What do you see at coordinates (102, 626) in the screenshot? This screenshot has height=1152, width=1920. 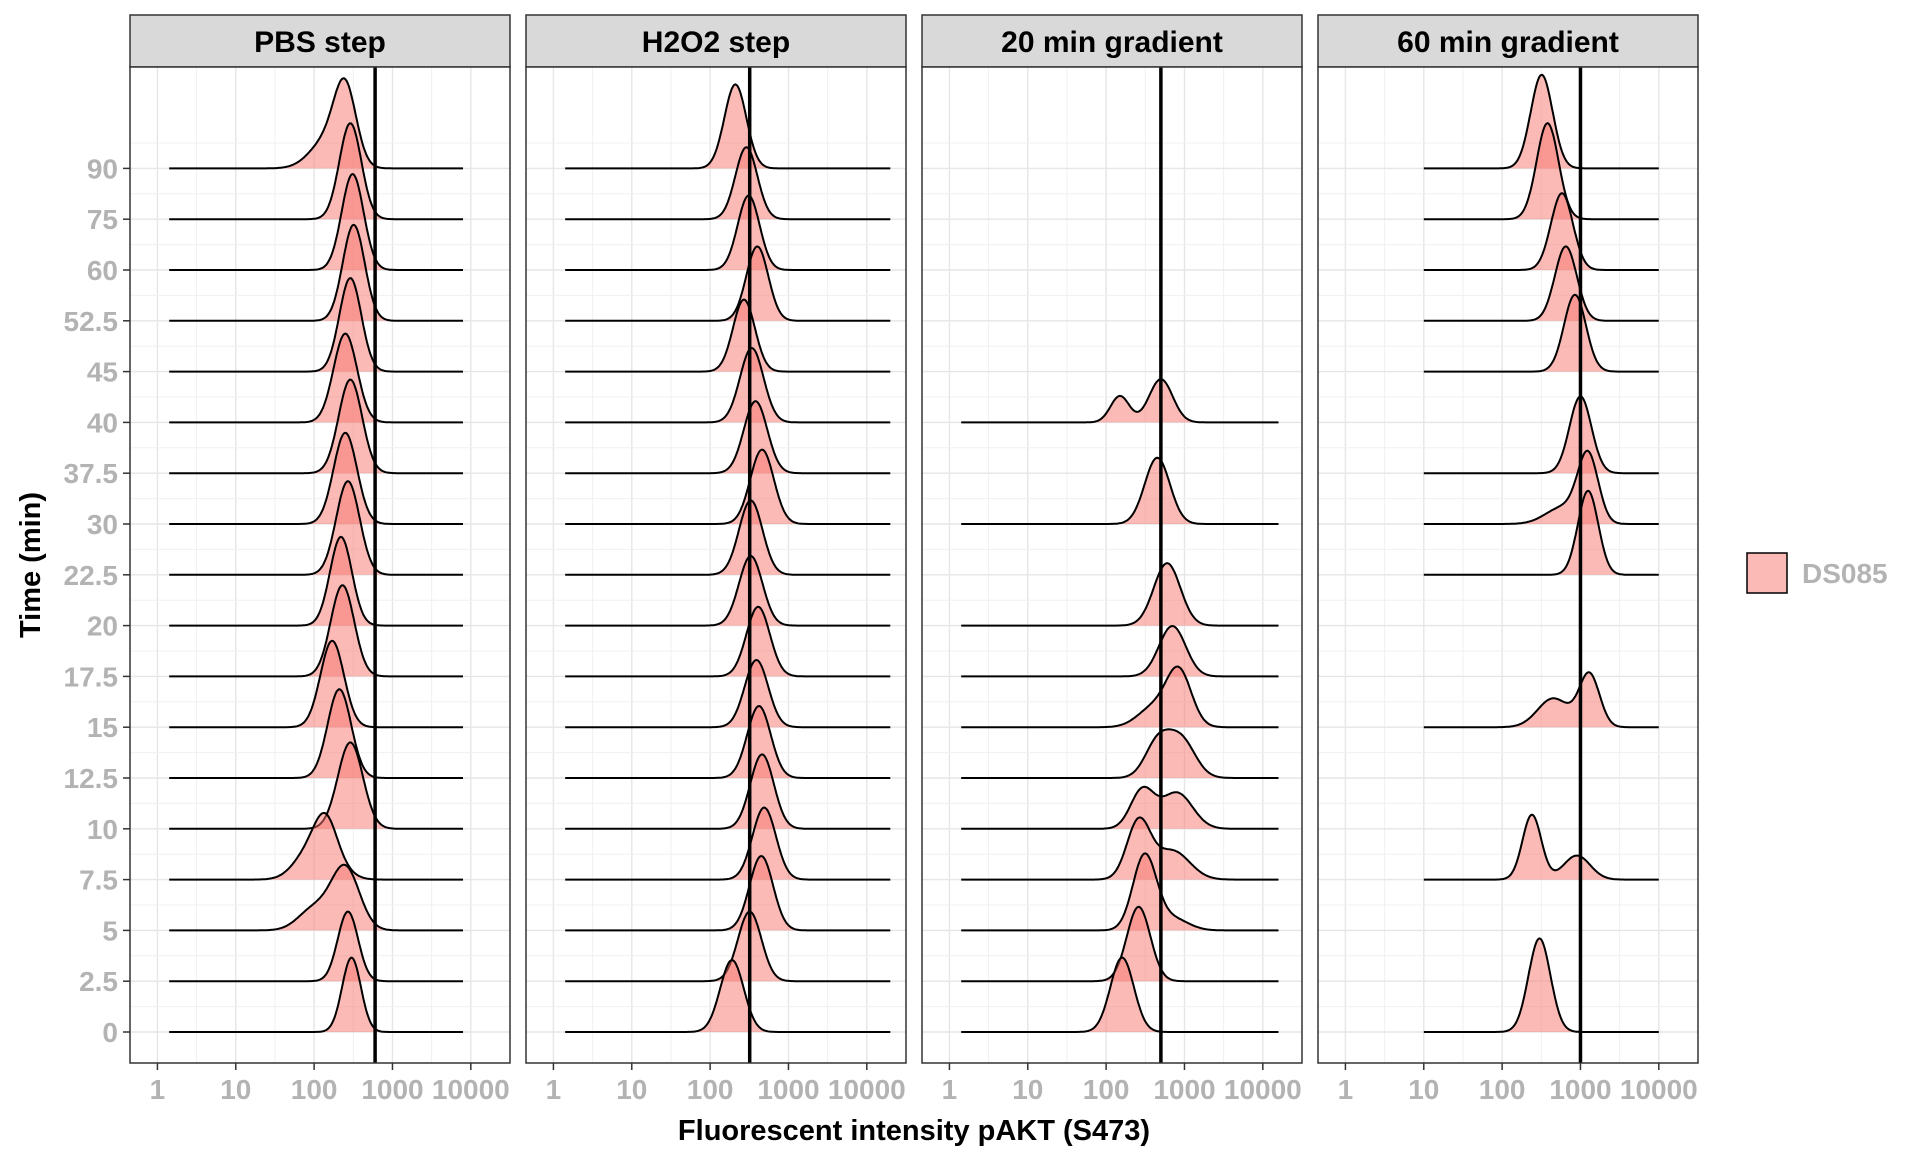 I see `y-tick-label: 20` at bounding box center [102, 626].